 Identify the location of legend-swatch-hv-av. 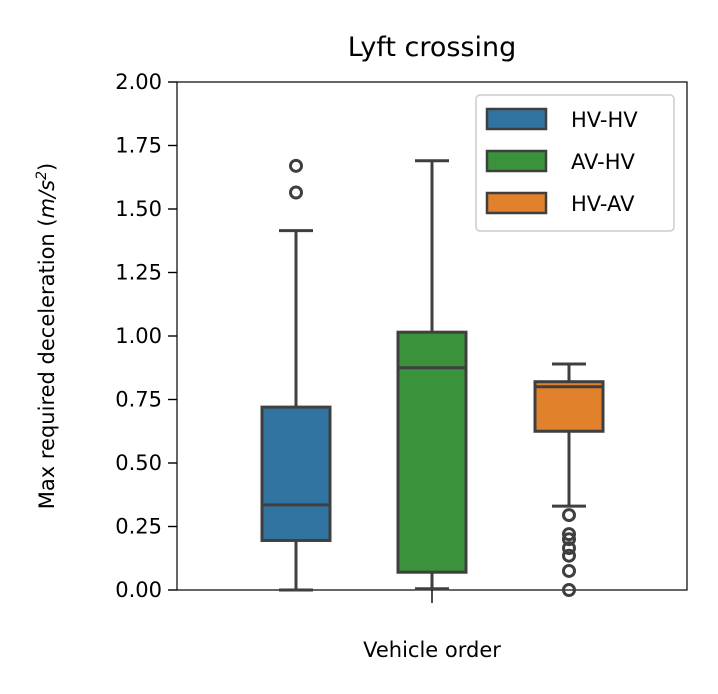
(516, 203).